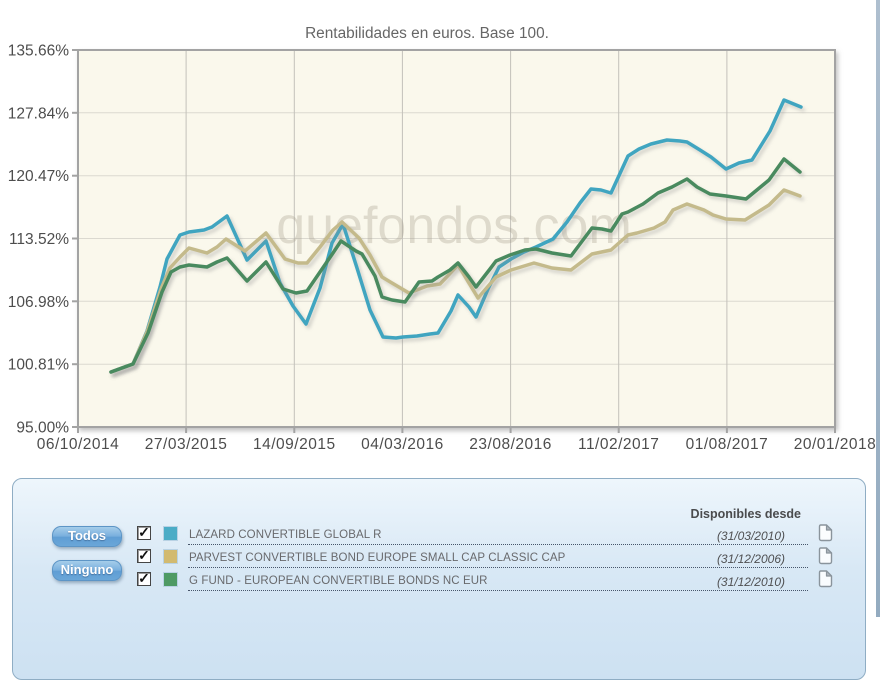 This screenshot has width=880, height=680. Describe the element at coordinates (427, 33) in the screenshot. I see `svg-text:Rentabilidades en euros. Base: Rentabilidades en euros. Base 100.` at that location.